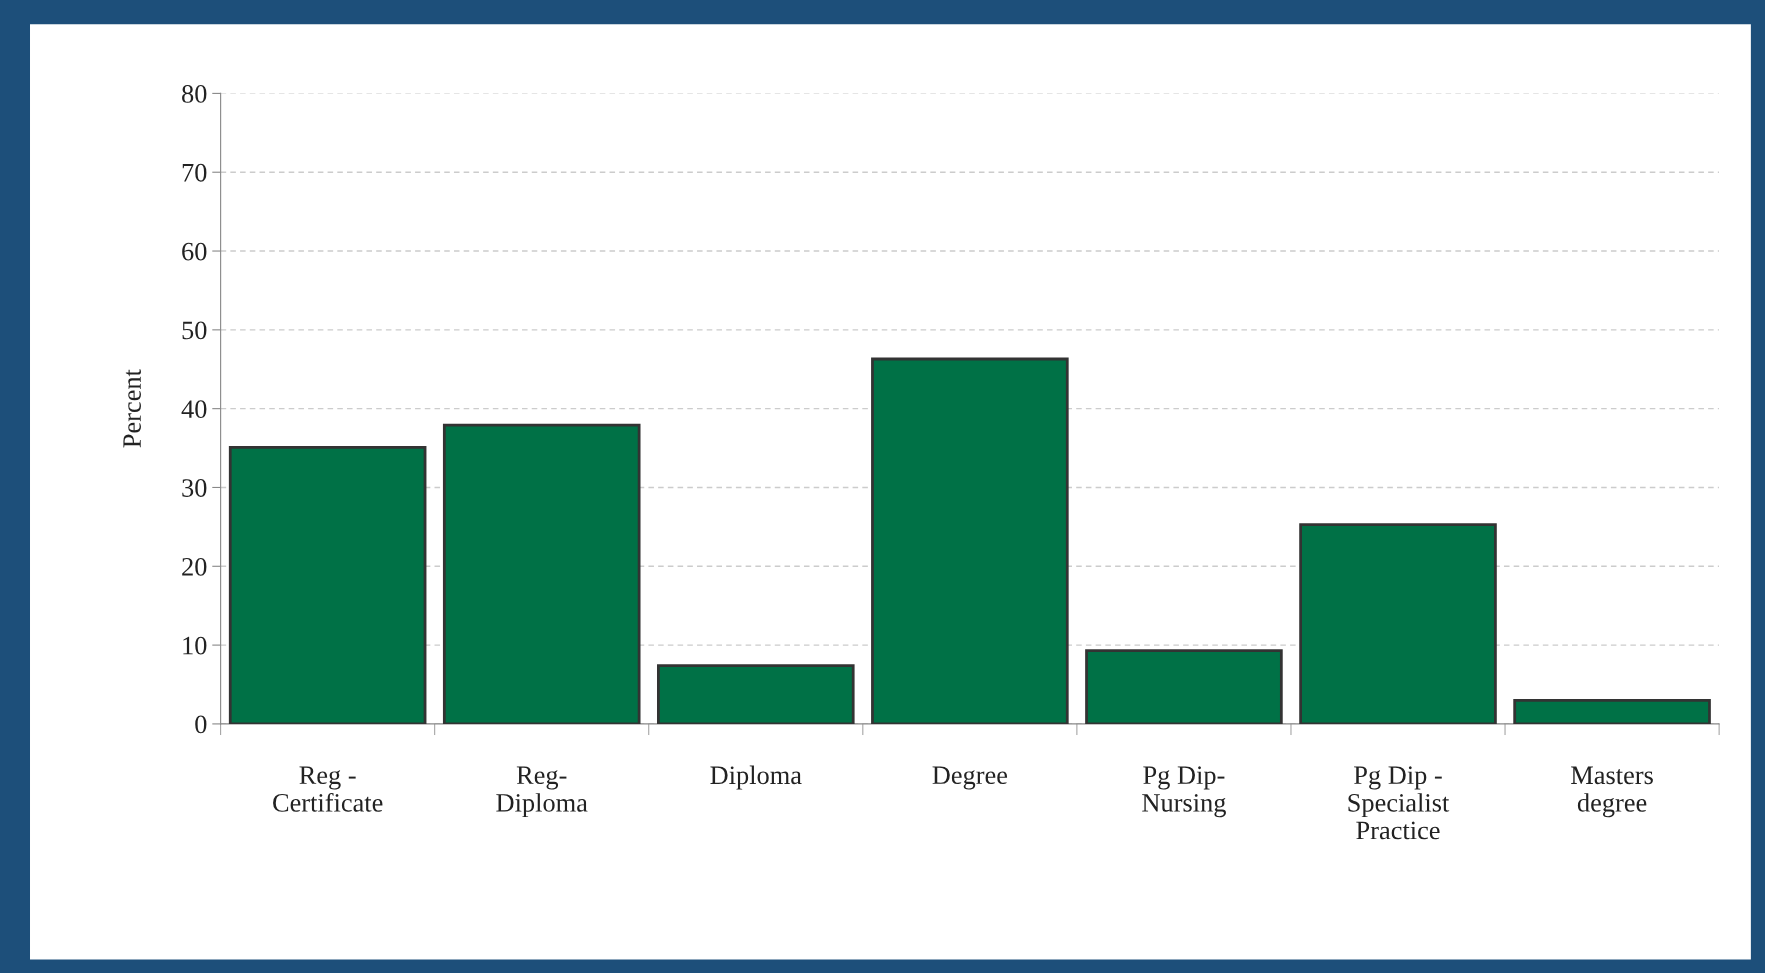  What do you see at coordinates (756, 777) in the screenshot?
I see `x-tick-label: Diploma` at bounding box center [756, 777].